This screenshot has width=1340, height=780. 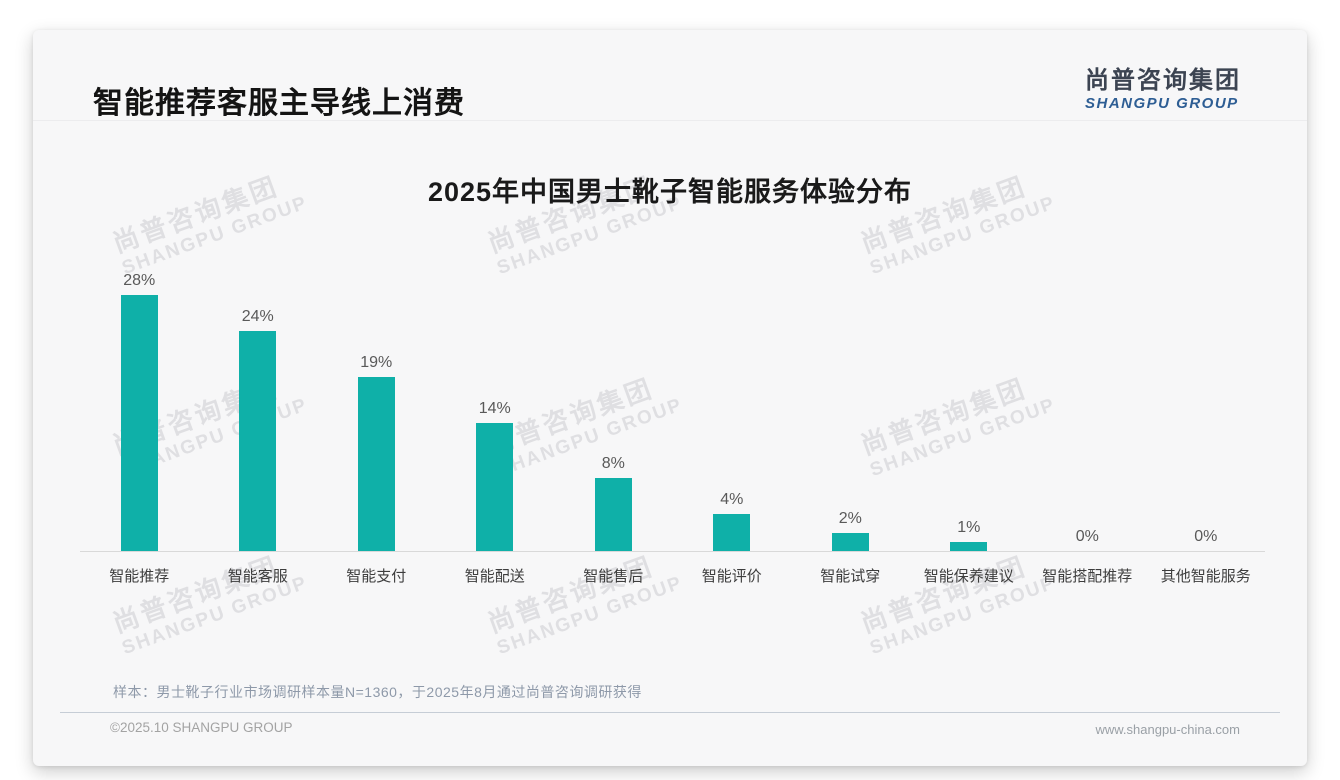 What do you see at coordinates (968, 576) in the screenshot?
I see `category-label: 智能保养建议` at bounding box center [968, 576].